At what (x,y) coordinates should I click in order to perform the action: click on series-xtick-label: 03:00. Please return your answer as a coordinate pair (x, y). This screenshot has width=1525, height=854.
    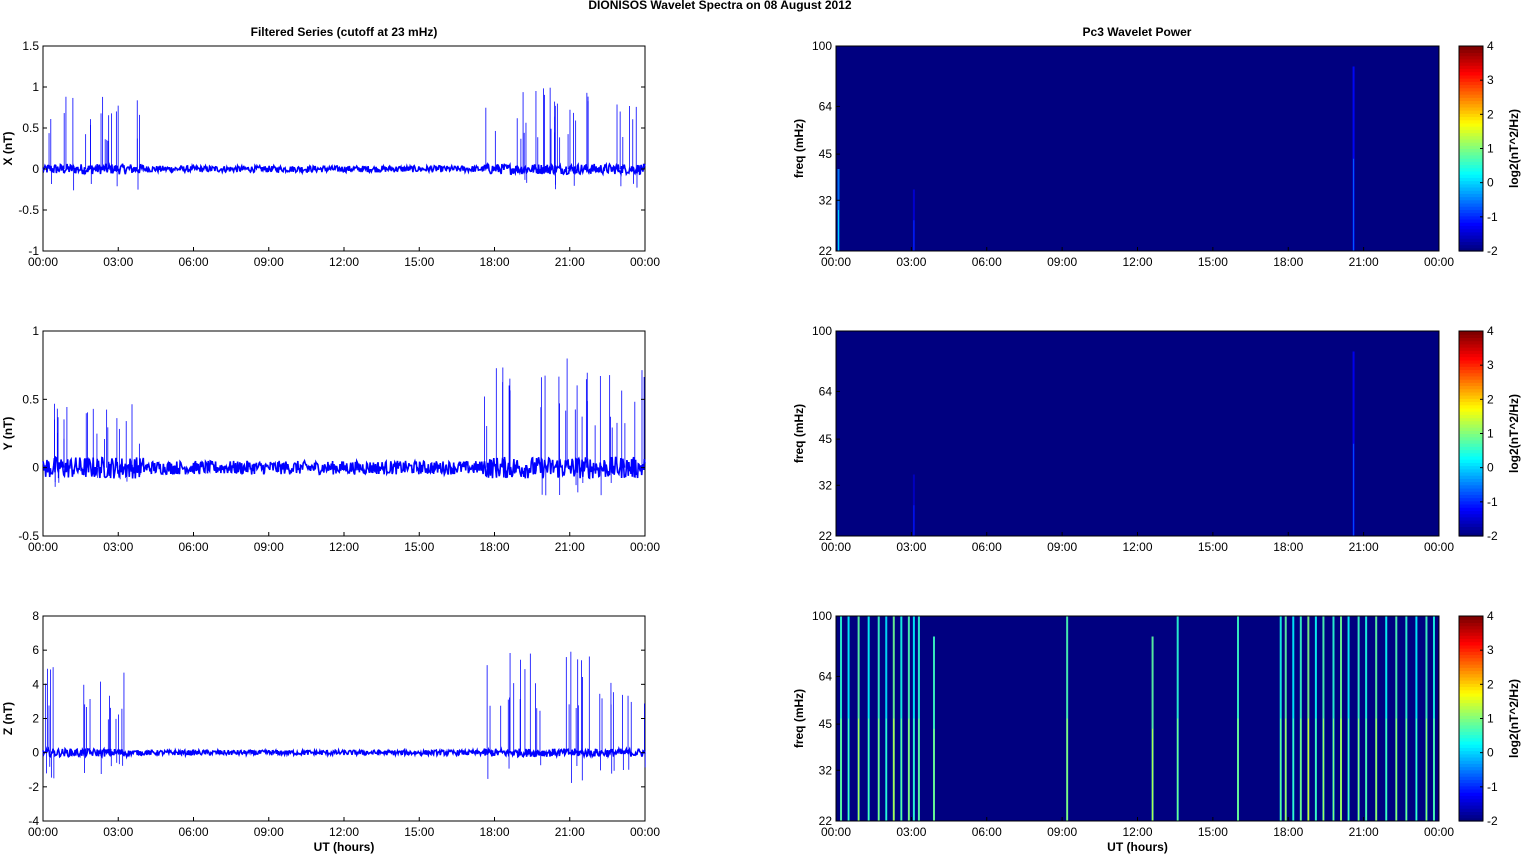
    Looking at the image, I should click on (118, 547).